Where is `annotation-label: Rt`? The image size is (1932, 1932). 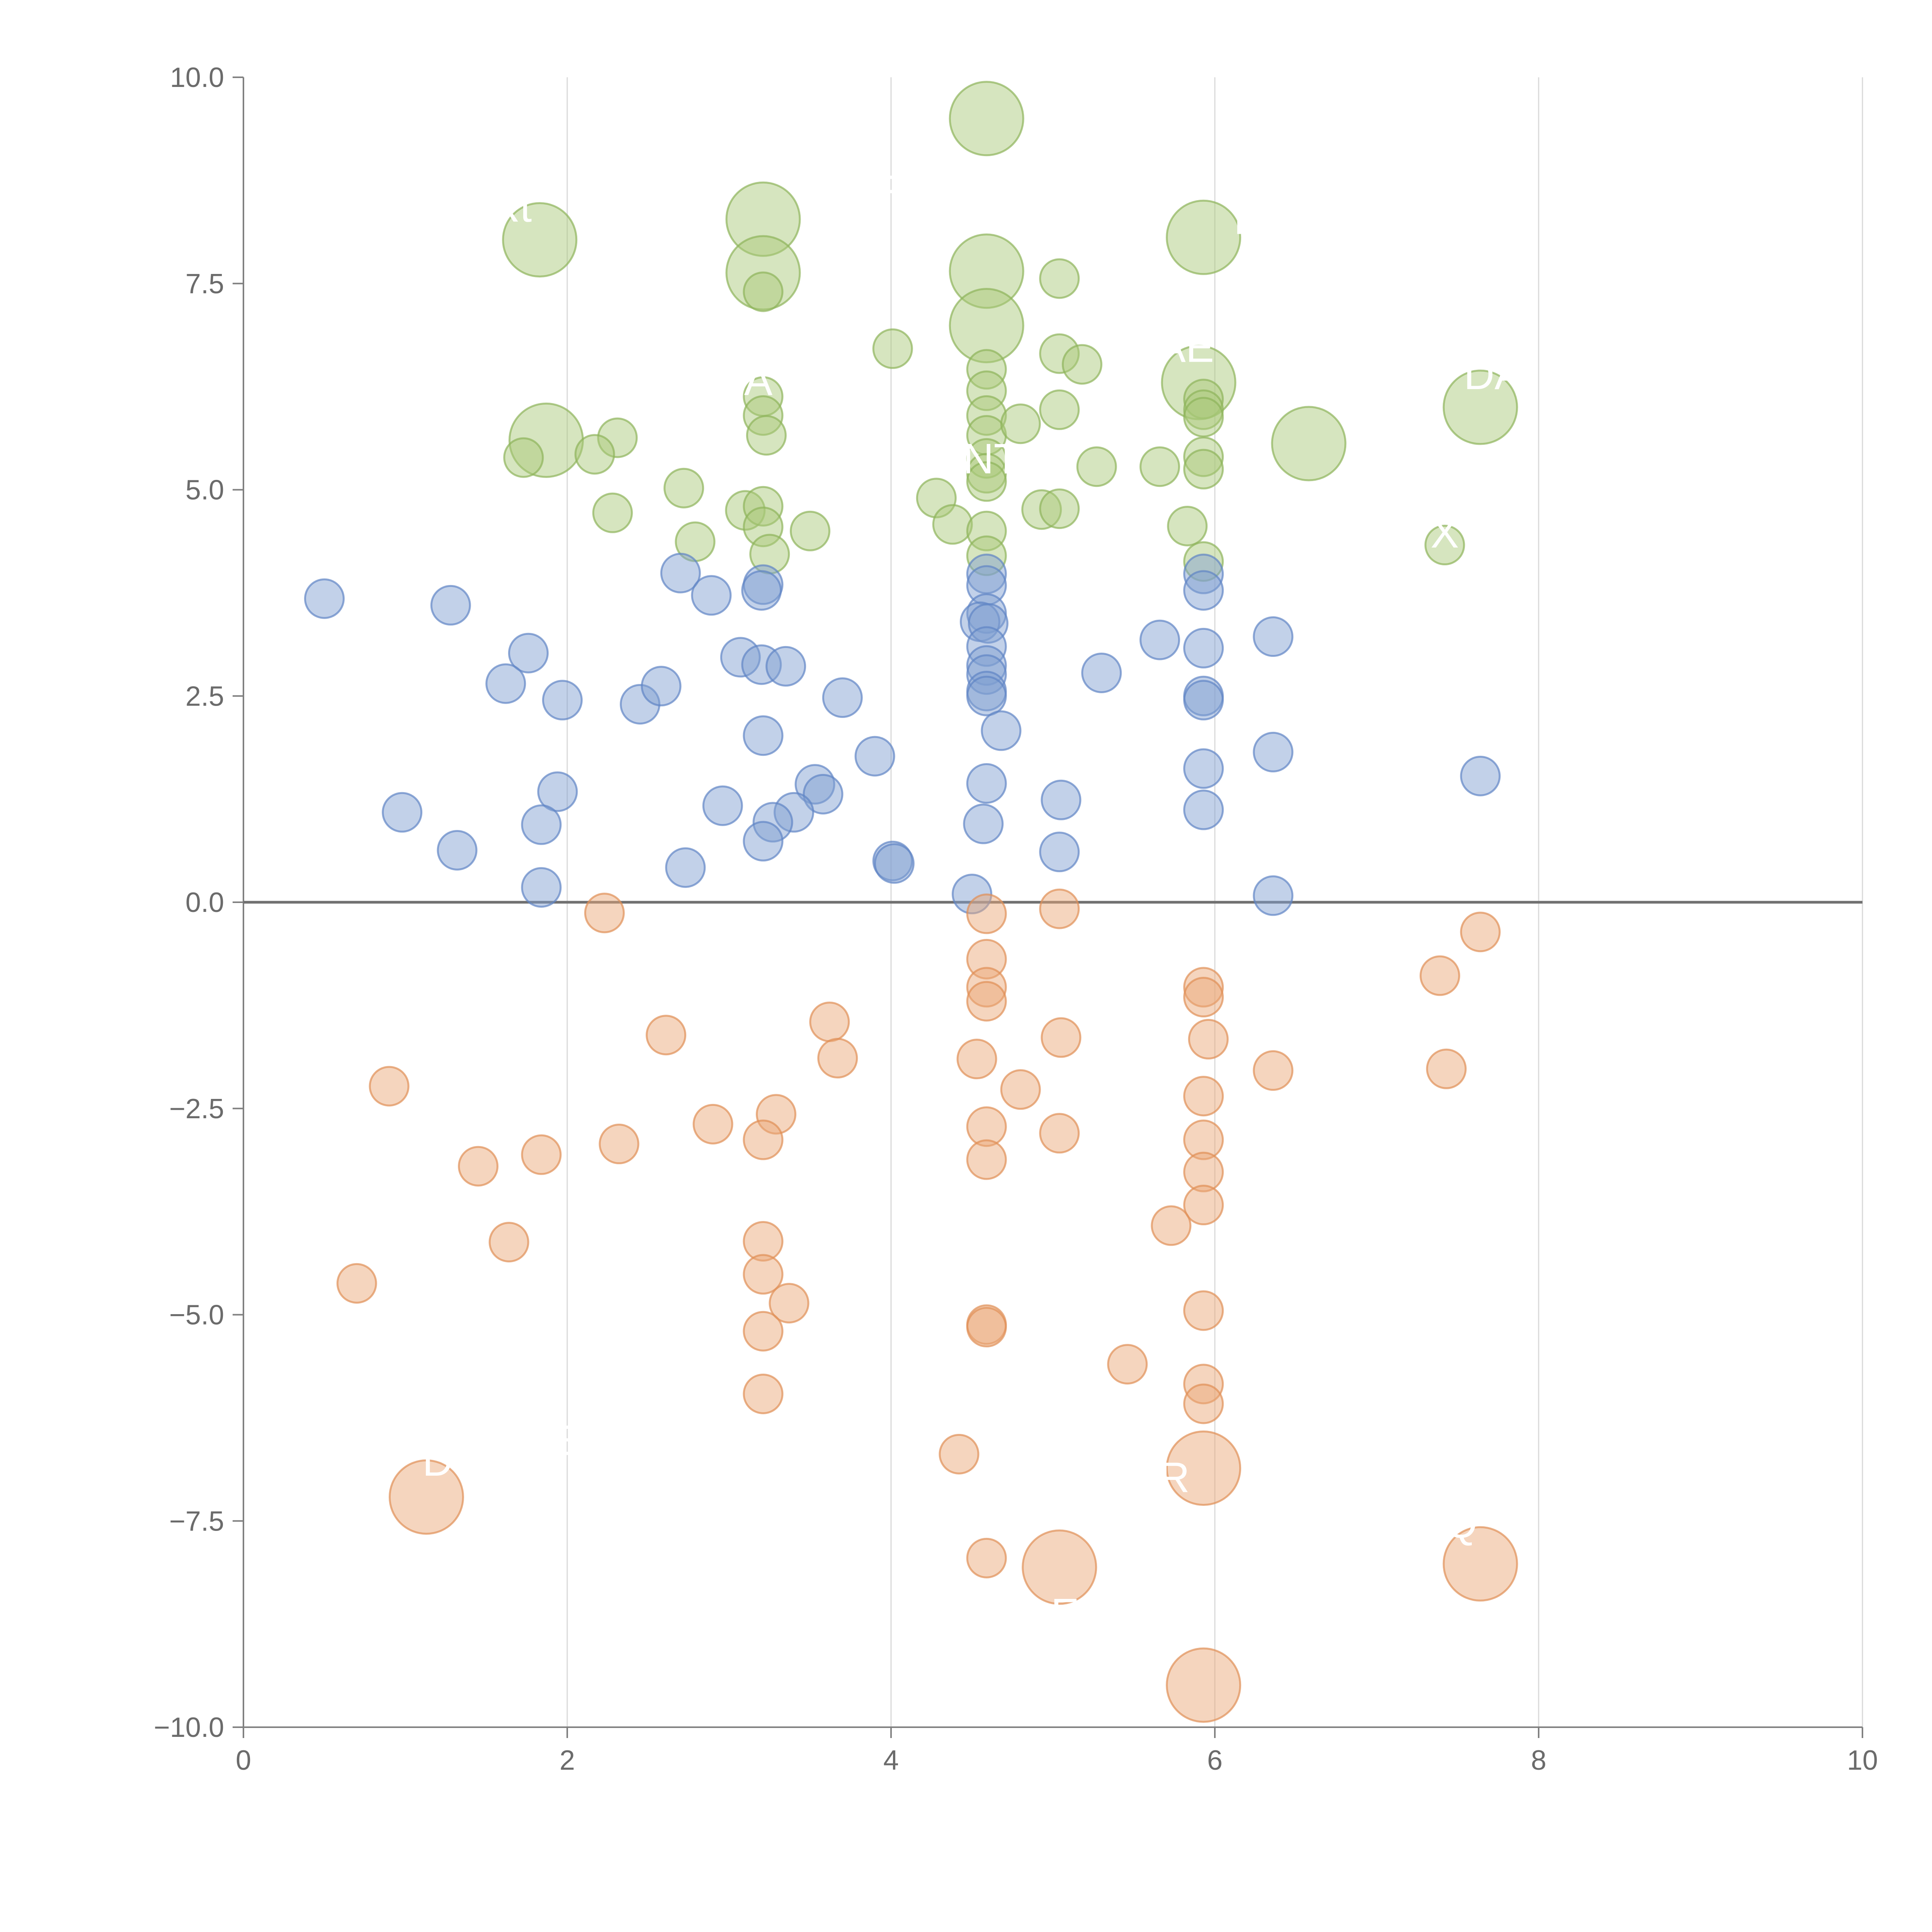 annotation-label: Rt is located at coordinates (510, 207).